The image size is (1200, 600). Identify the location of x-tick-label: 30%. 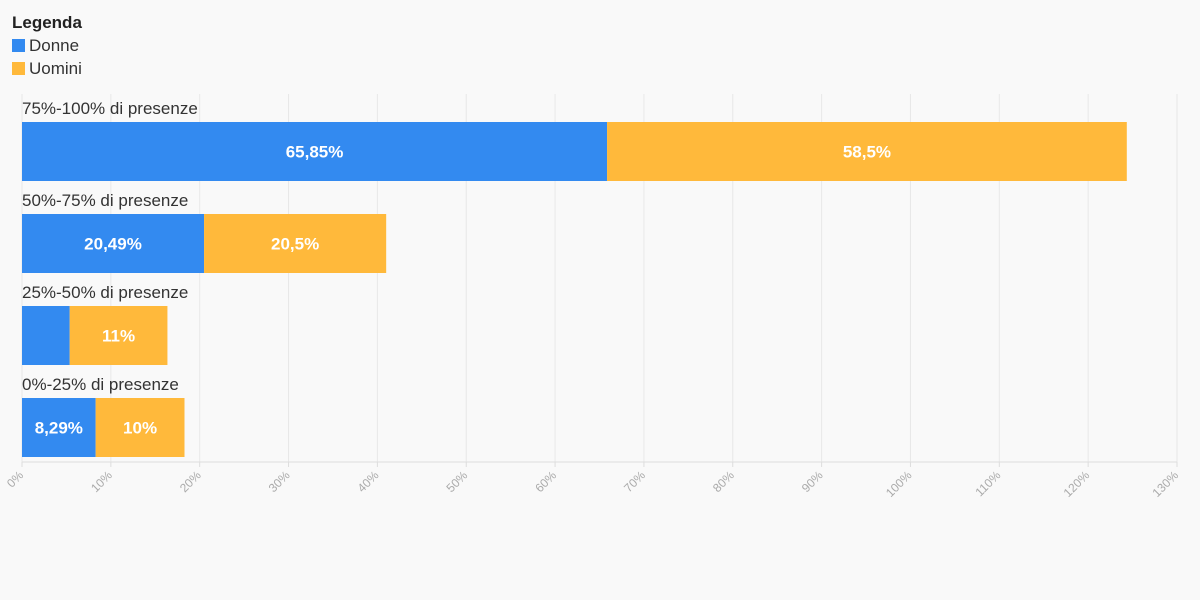
(279, 481).